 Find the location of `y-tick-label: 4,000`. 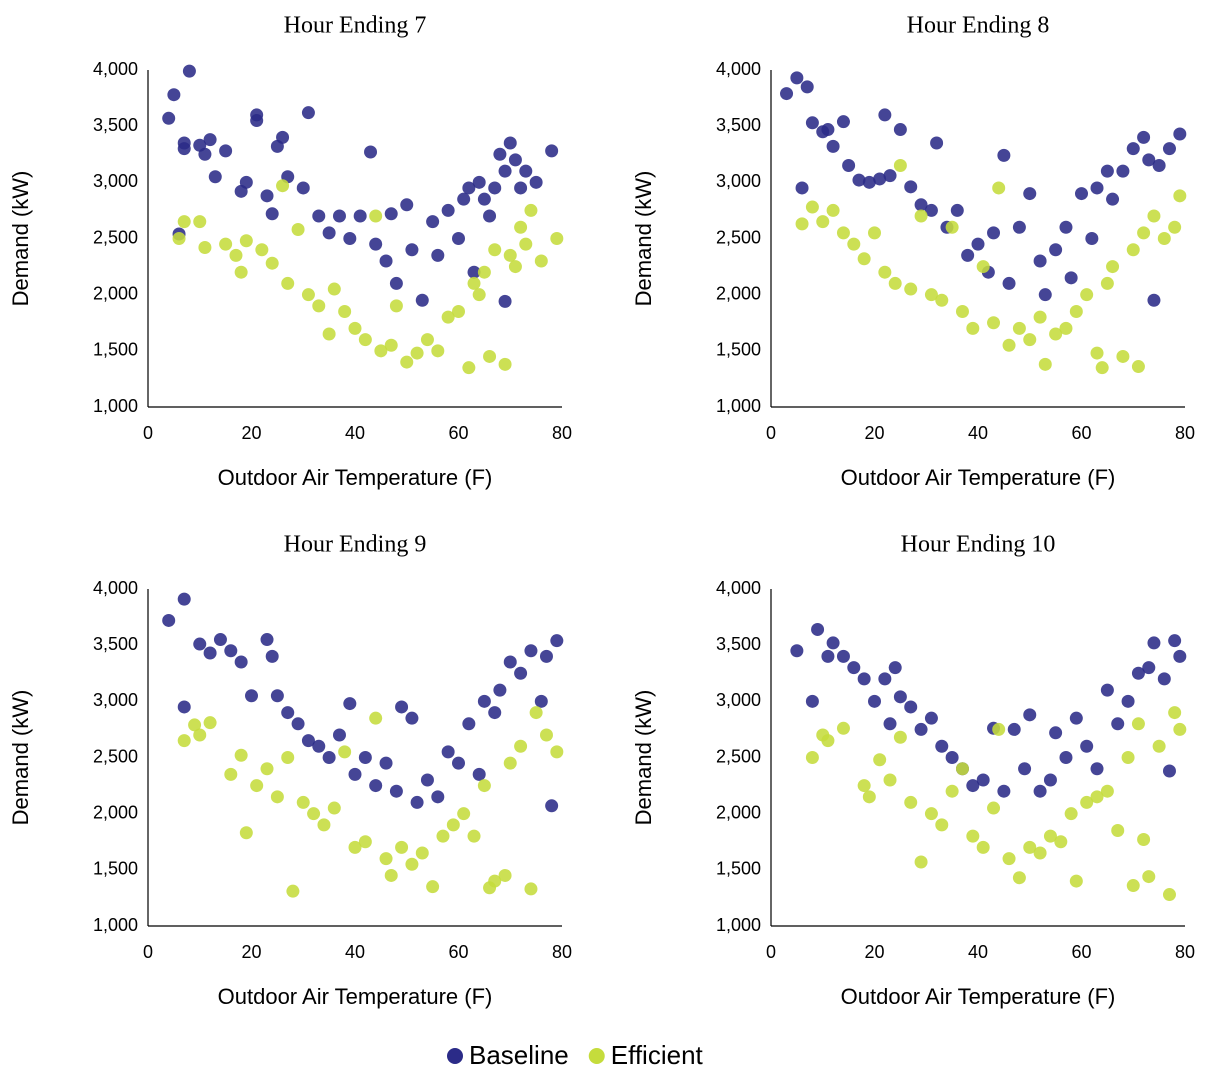

y-tick-label: 4,000 is located at coordinates (738, 588).